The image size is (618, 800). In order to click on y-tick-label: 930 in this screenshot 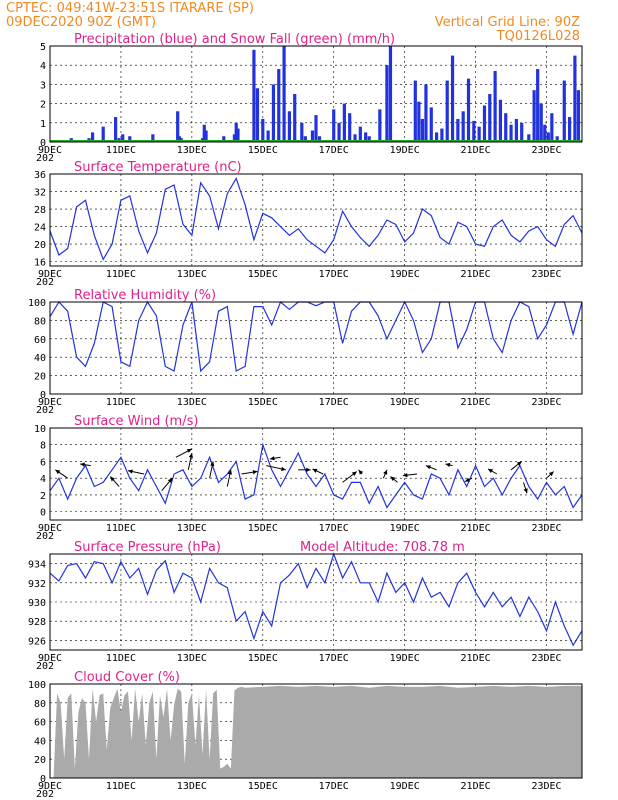, I will do `click(37, 603)`.